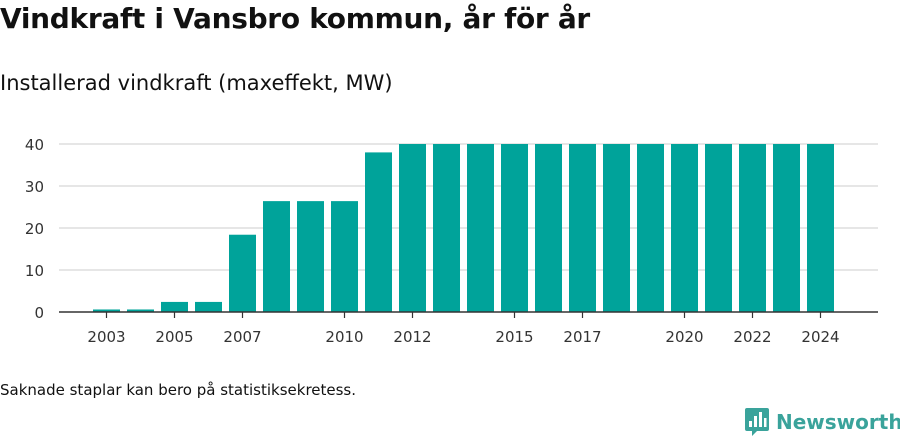  What do you see at coordinates (412, 337) in the screenshot?
I see `x-tick-label: 2012` at bounding box center [412, 337].